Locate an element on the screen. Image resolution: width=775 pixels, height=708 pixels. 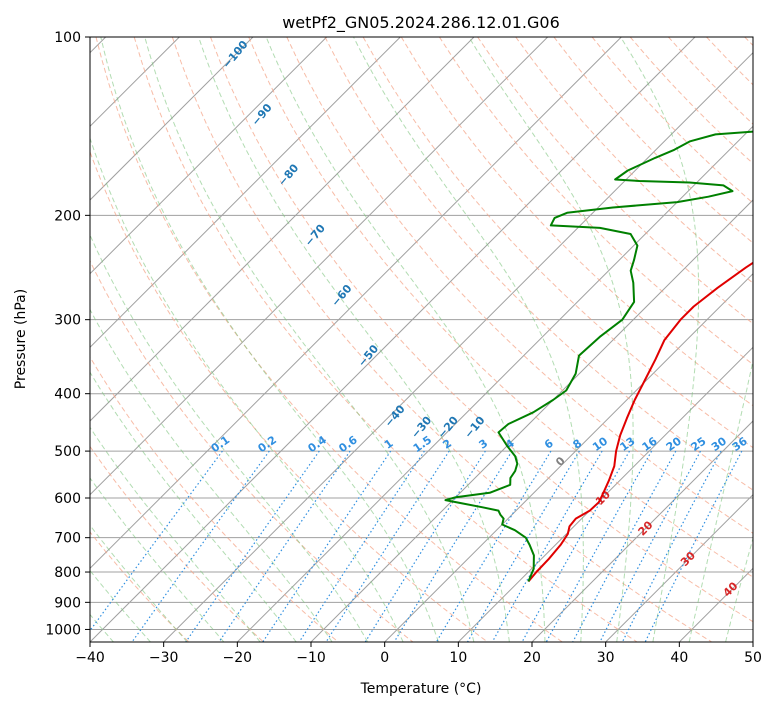
x-axis-label: Temperature (°C) is located at coordinates (421, 689).